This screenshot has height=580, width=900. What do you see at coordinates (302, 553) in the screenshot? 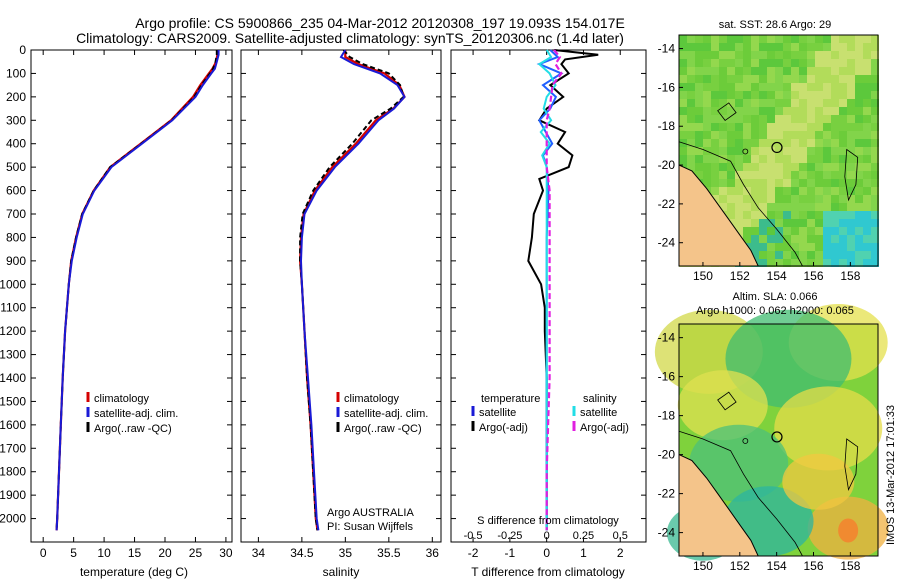
I see `sal-xtick-label: 34.5` at bounding box center [302, 553].